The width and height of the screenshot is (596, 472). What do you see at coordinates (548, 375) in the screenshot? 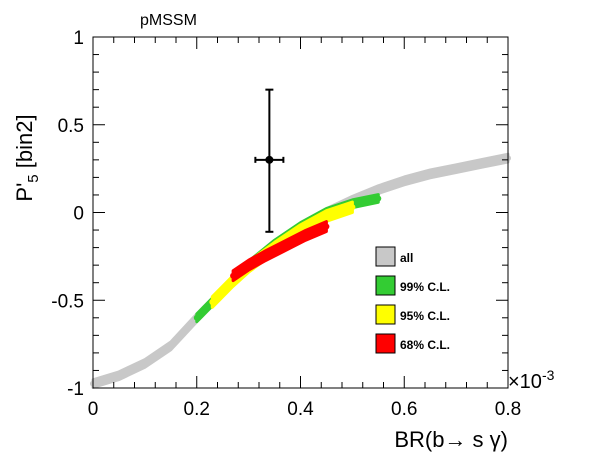
I see `x-exponent-power: -3` at bounding box center [548, 375].